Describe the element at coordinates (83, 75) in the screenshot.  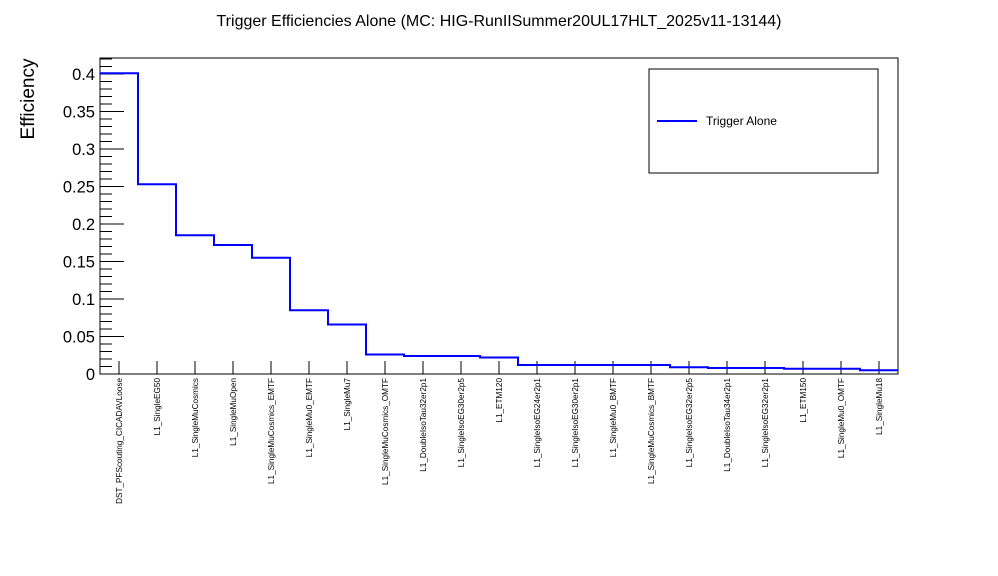
I see `y-tick-label: 0.4` at that location.